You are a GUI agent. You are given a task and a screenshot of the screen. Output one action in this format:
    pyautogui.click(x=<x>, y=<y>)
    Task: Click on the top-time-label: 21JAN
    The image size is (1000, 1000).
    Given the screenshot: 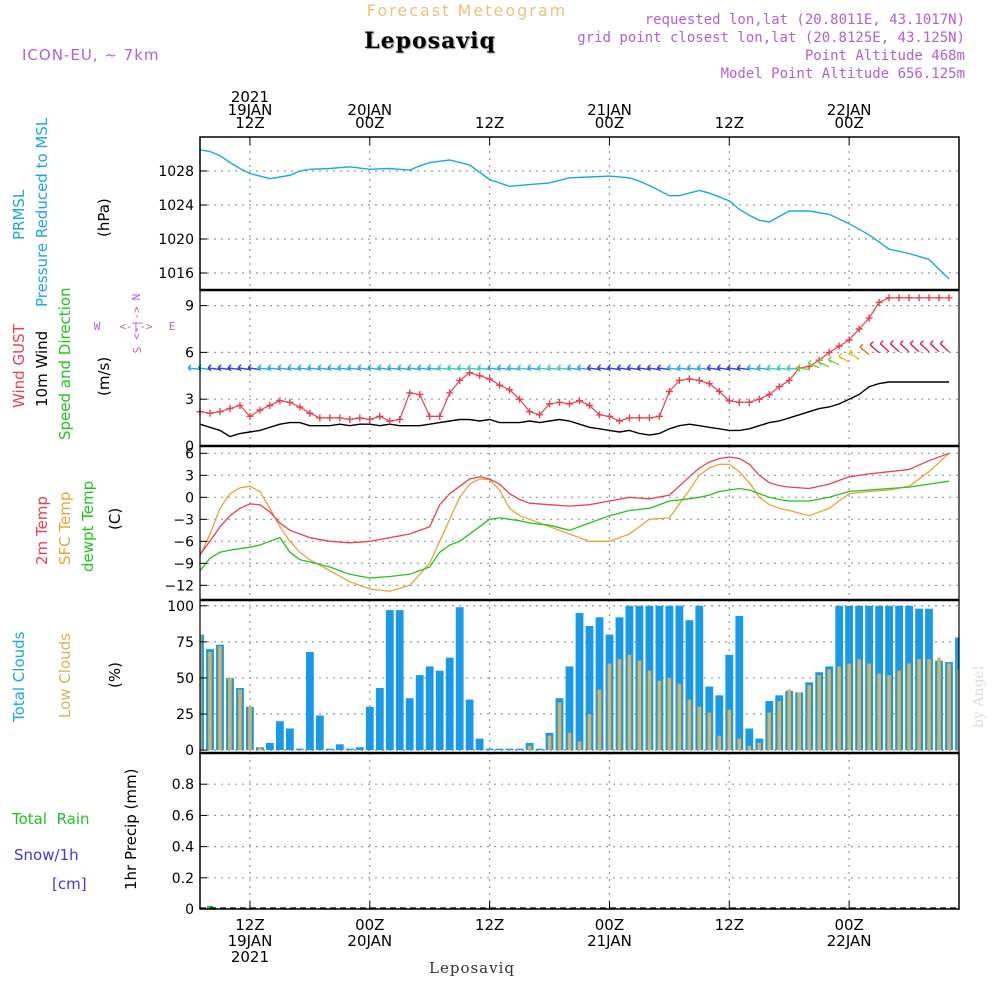 What is the action you would take?
    pyautogui.click(x=609, y=110)
    